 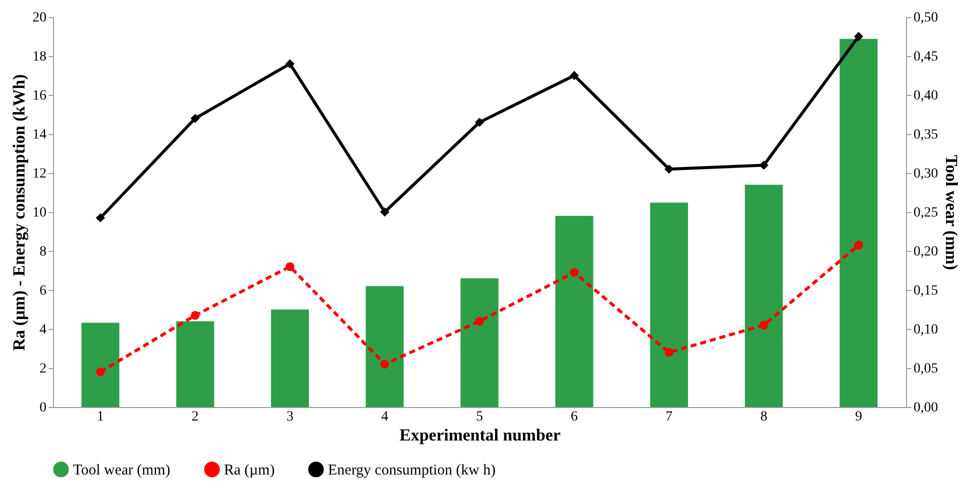 What do you see at coordinates (39, 213) in the screenshot?
I see `y-tick-label: 10` at bounding box center [39, 213].